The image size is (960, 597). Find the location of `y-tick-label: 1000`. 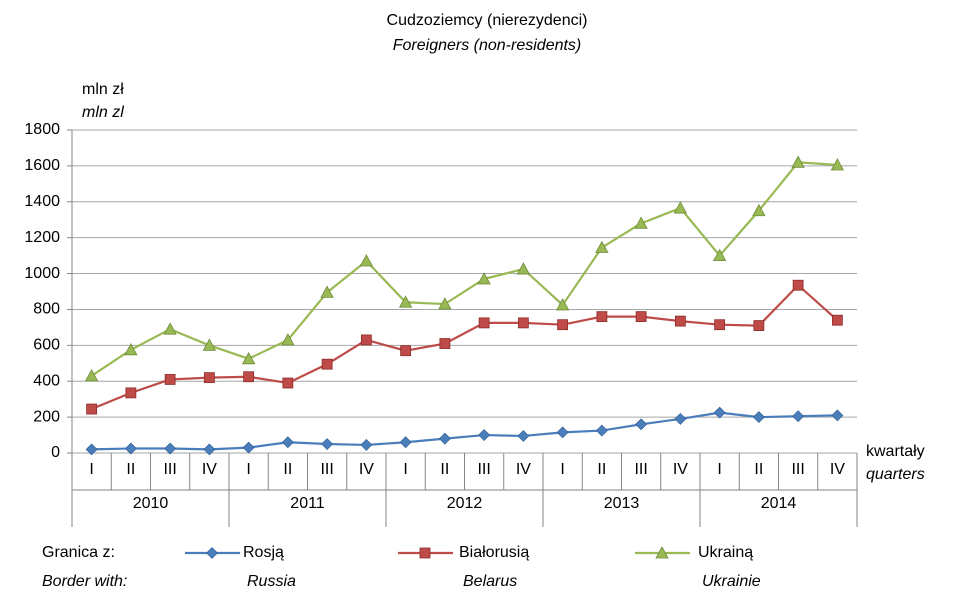

y-tick-label: 1000 is located at coordinates (42, 273).